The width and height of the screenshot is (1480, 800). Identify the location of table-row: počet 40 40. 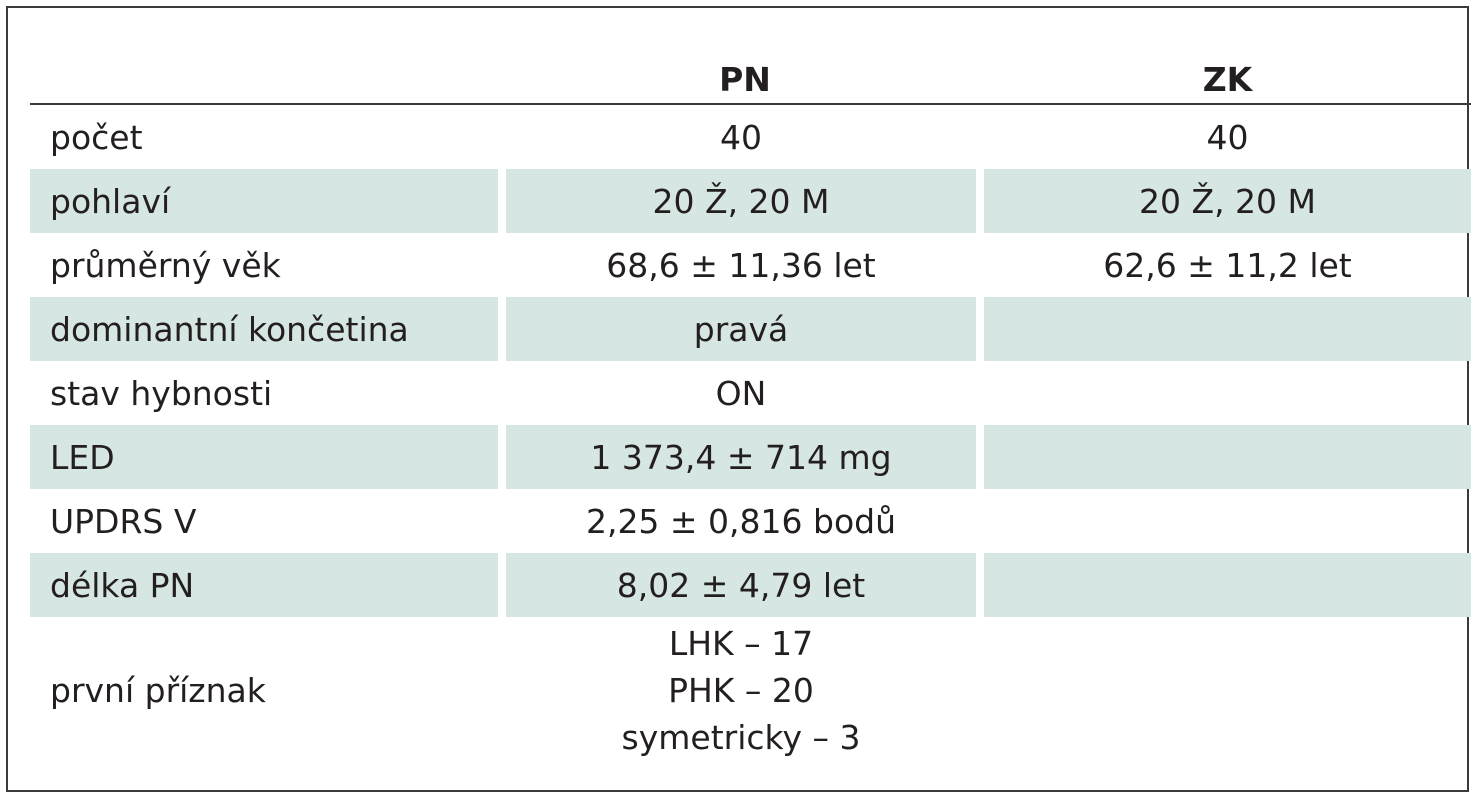
(750, 137).